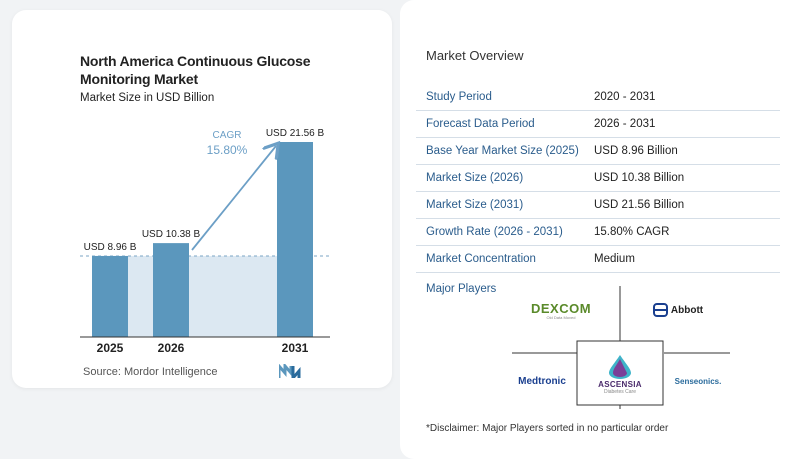 Image resolution: width=800 pixels, height=459 pixels. Describe the element at coordinates (110, 296) in the screenshot. I see `bar-2025` at that location.